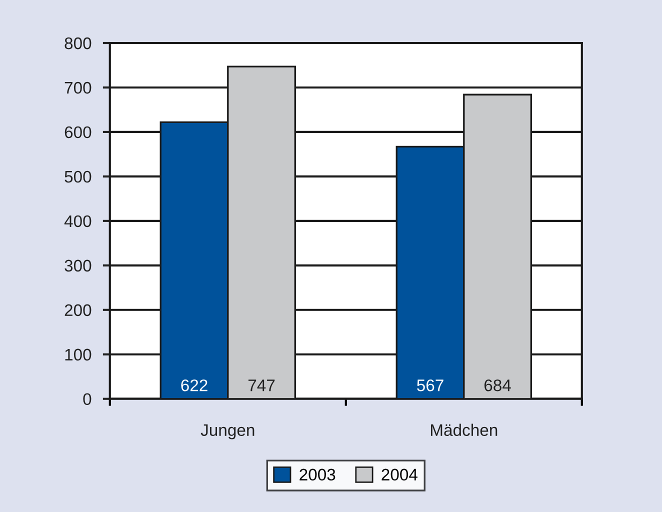 The width and height of the screenshot is (662, 512). I want to click on y-tick-label: 800, so click(78, 43).